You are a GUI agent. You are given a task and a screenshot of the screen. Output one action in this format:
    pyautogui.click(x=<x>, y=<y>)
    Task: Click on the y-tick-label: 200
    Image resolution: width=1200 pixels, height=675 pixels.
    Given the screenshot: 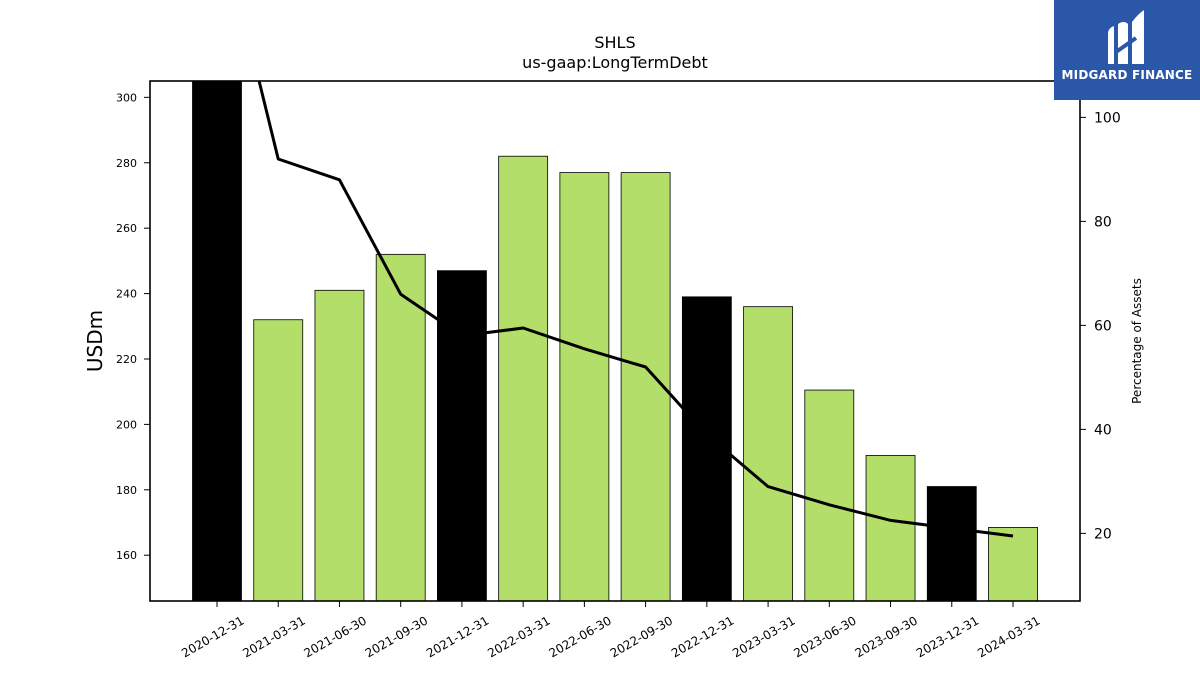 What is the action you would take?
    pyautogui.click(x=126, y=424)
    